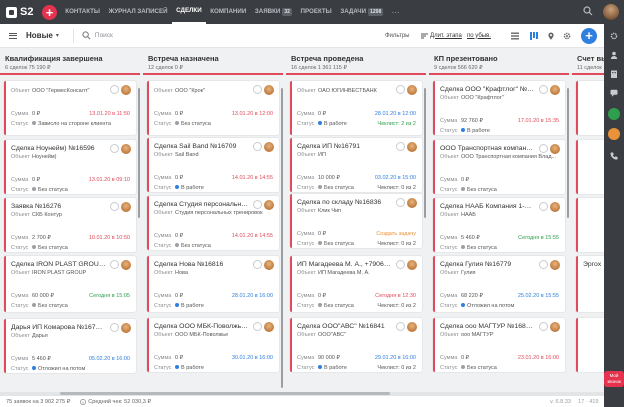 The image size is (624, 407). Describe the element at coordinates (356, 61) in the screenshot. I see `column-header: Встреча проведена 16 сделок 1 361 115 ₽` at that location.